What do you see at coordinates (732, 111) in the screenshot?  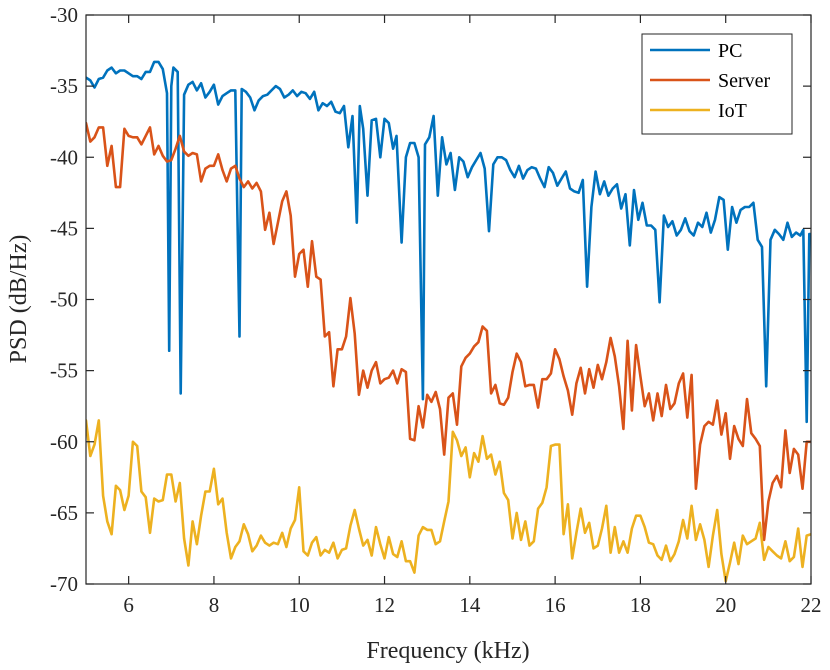 I see `legend-label-iot: IoT` at bounding box center [732, 111].